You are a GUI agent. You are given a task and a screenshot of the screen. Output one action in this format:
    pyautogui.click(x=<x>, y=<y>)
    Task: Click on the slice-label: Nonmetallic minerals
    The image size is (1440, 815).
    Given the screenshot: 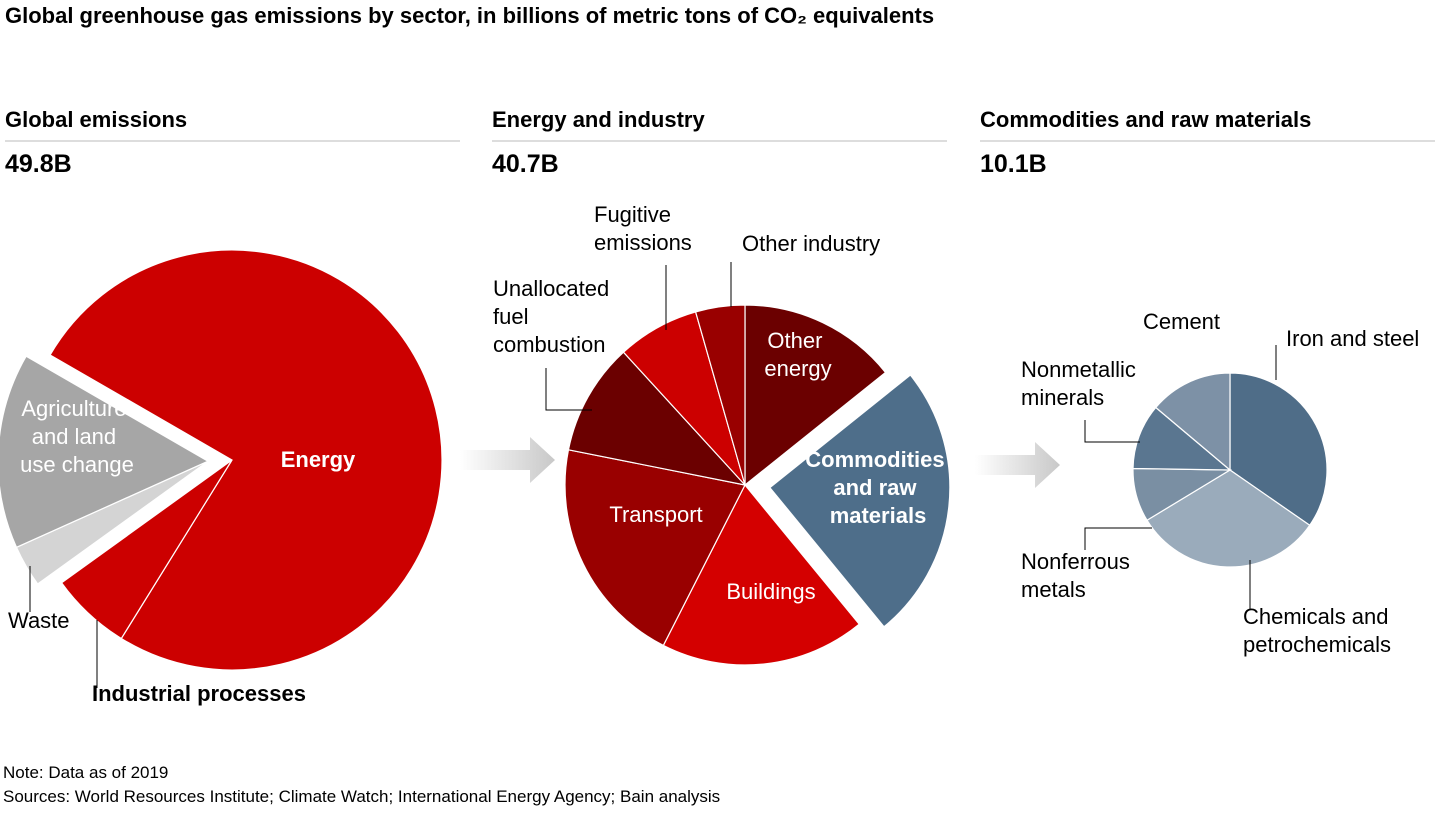 What is the action you would take?
    pyautogui.click(x=1081, y=383)
    